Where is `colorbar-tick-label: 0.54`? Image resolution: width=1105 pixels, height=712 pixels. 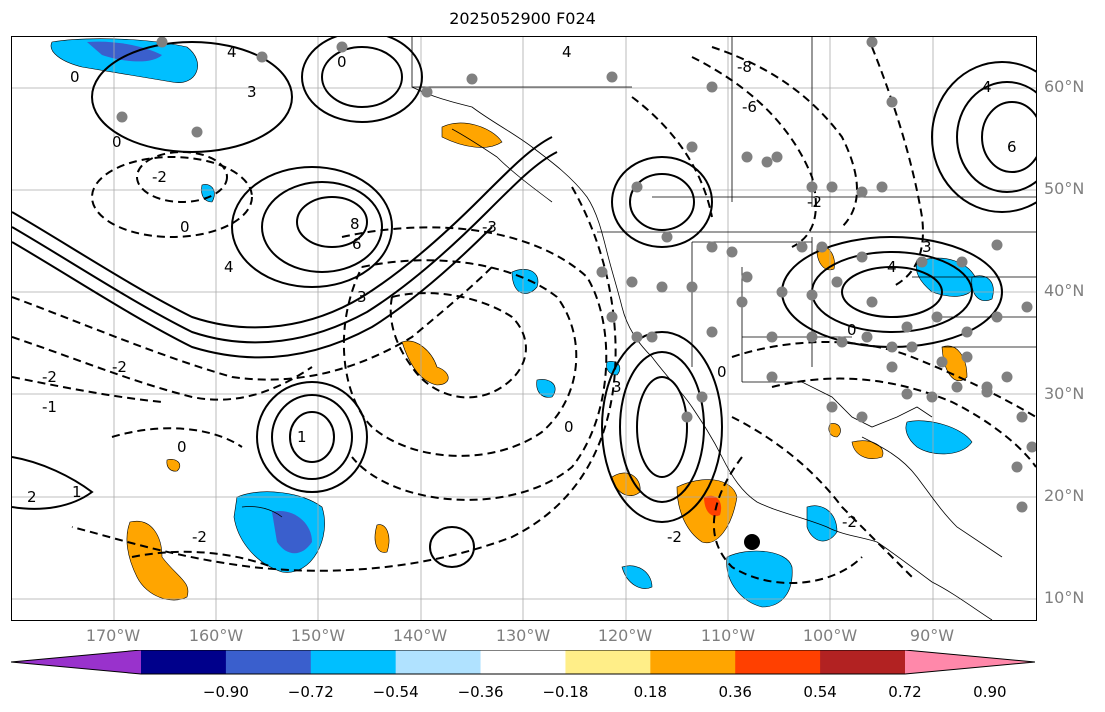
colorbar-tick-label: 0.54 is located at coordinates (820, 692).